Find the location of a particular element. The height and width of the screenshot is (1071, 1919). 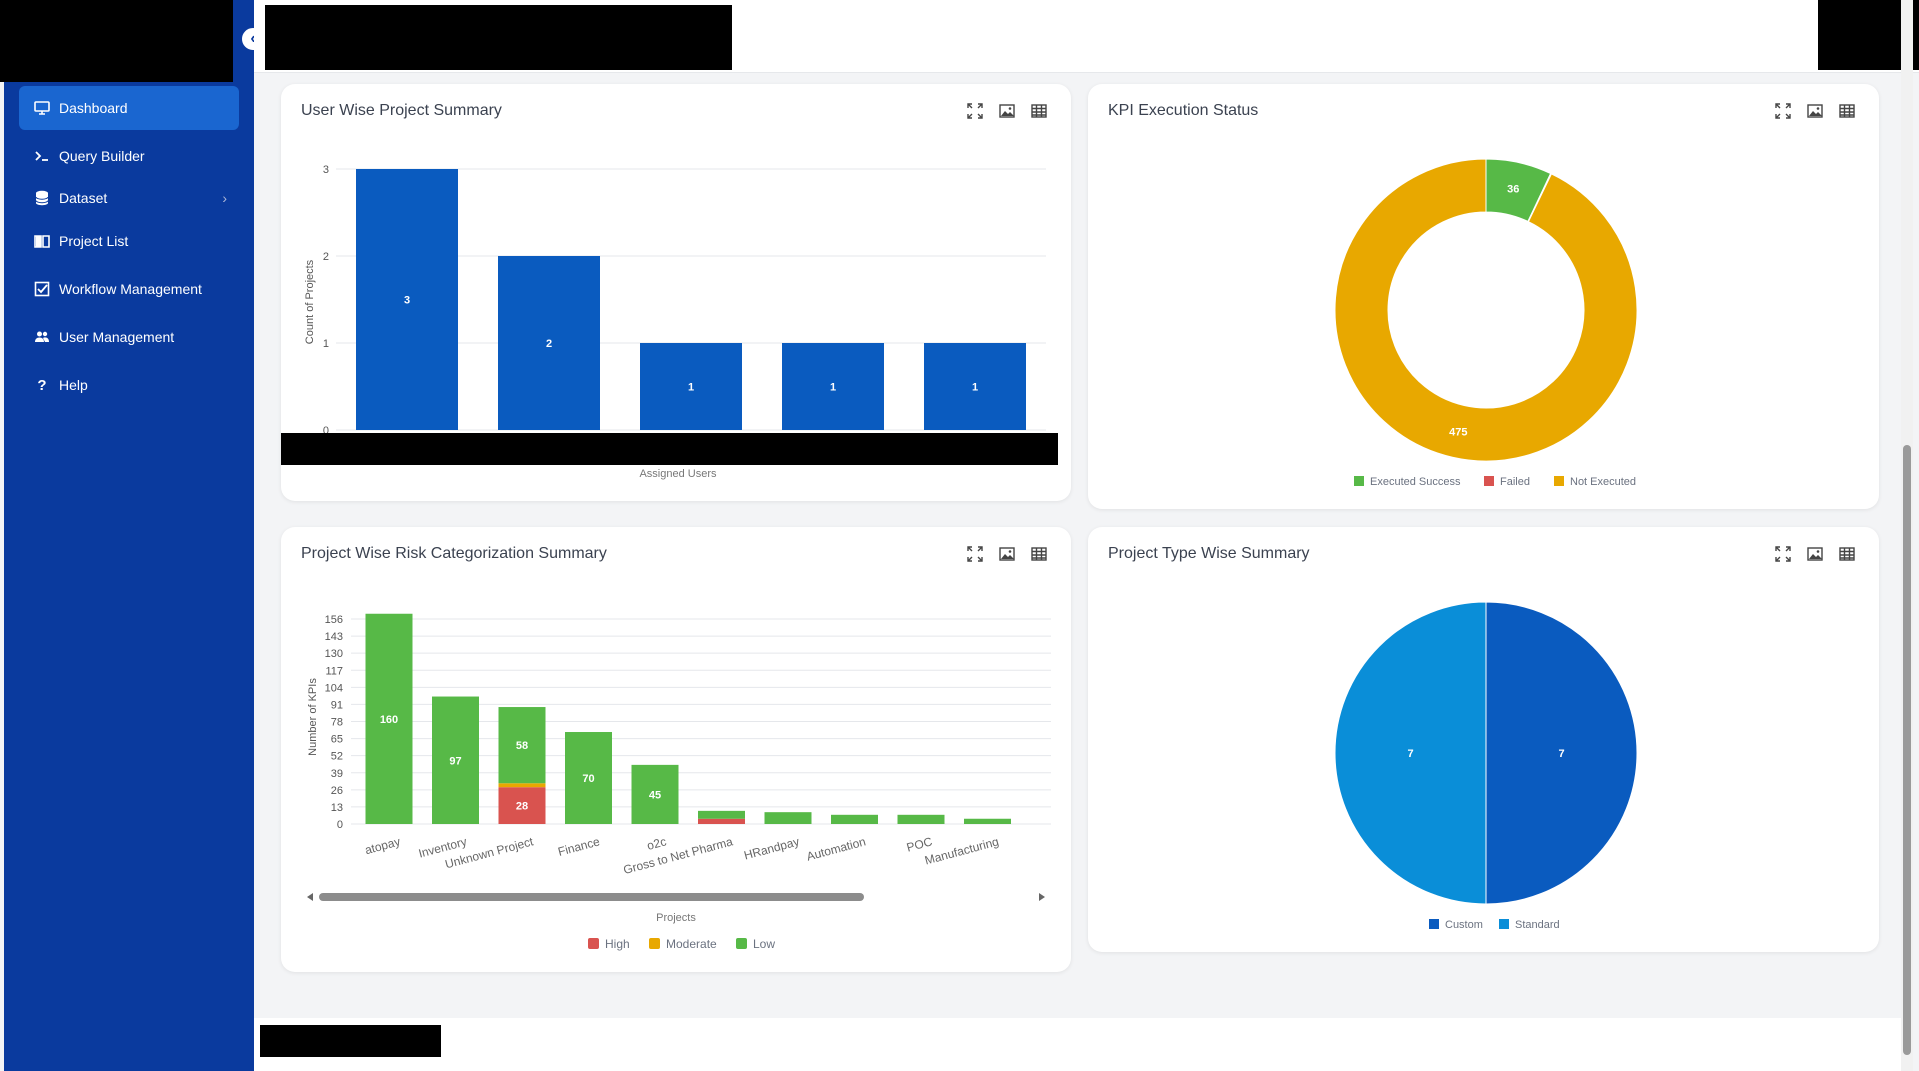

monitor-icon is located at coordinates (42, 108).